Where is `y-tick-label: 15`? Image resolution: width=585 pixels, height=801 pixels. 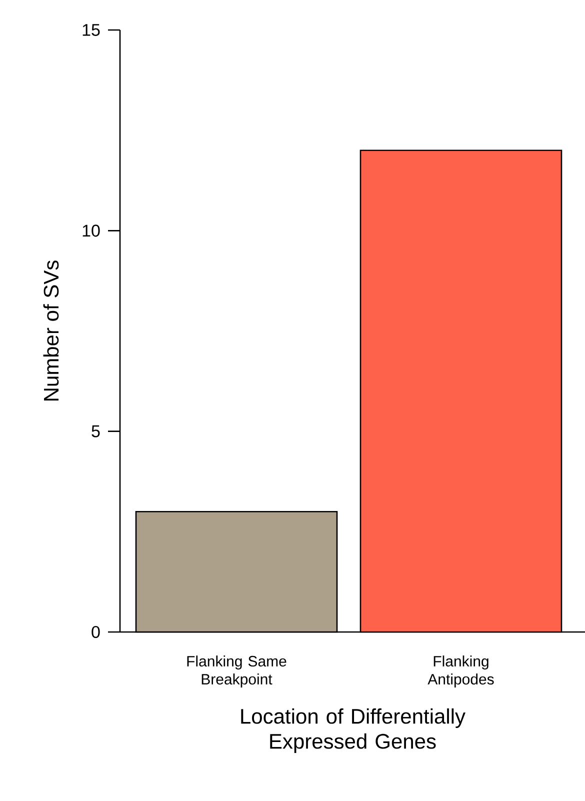
y-tick-label: 15 is located at coordinates (91, 30).